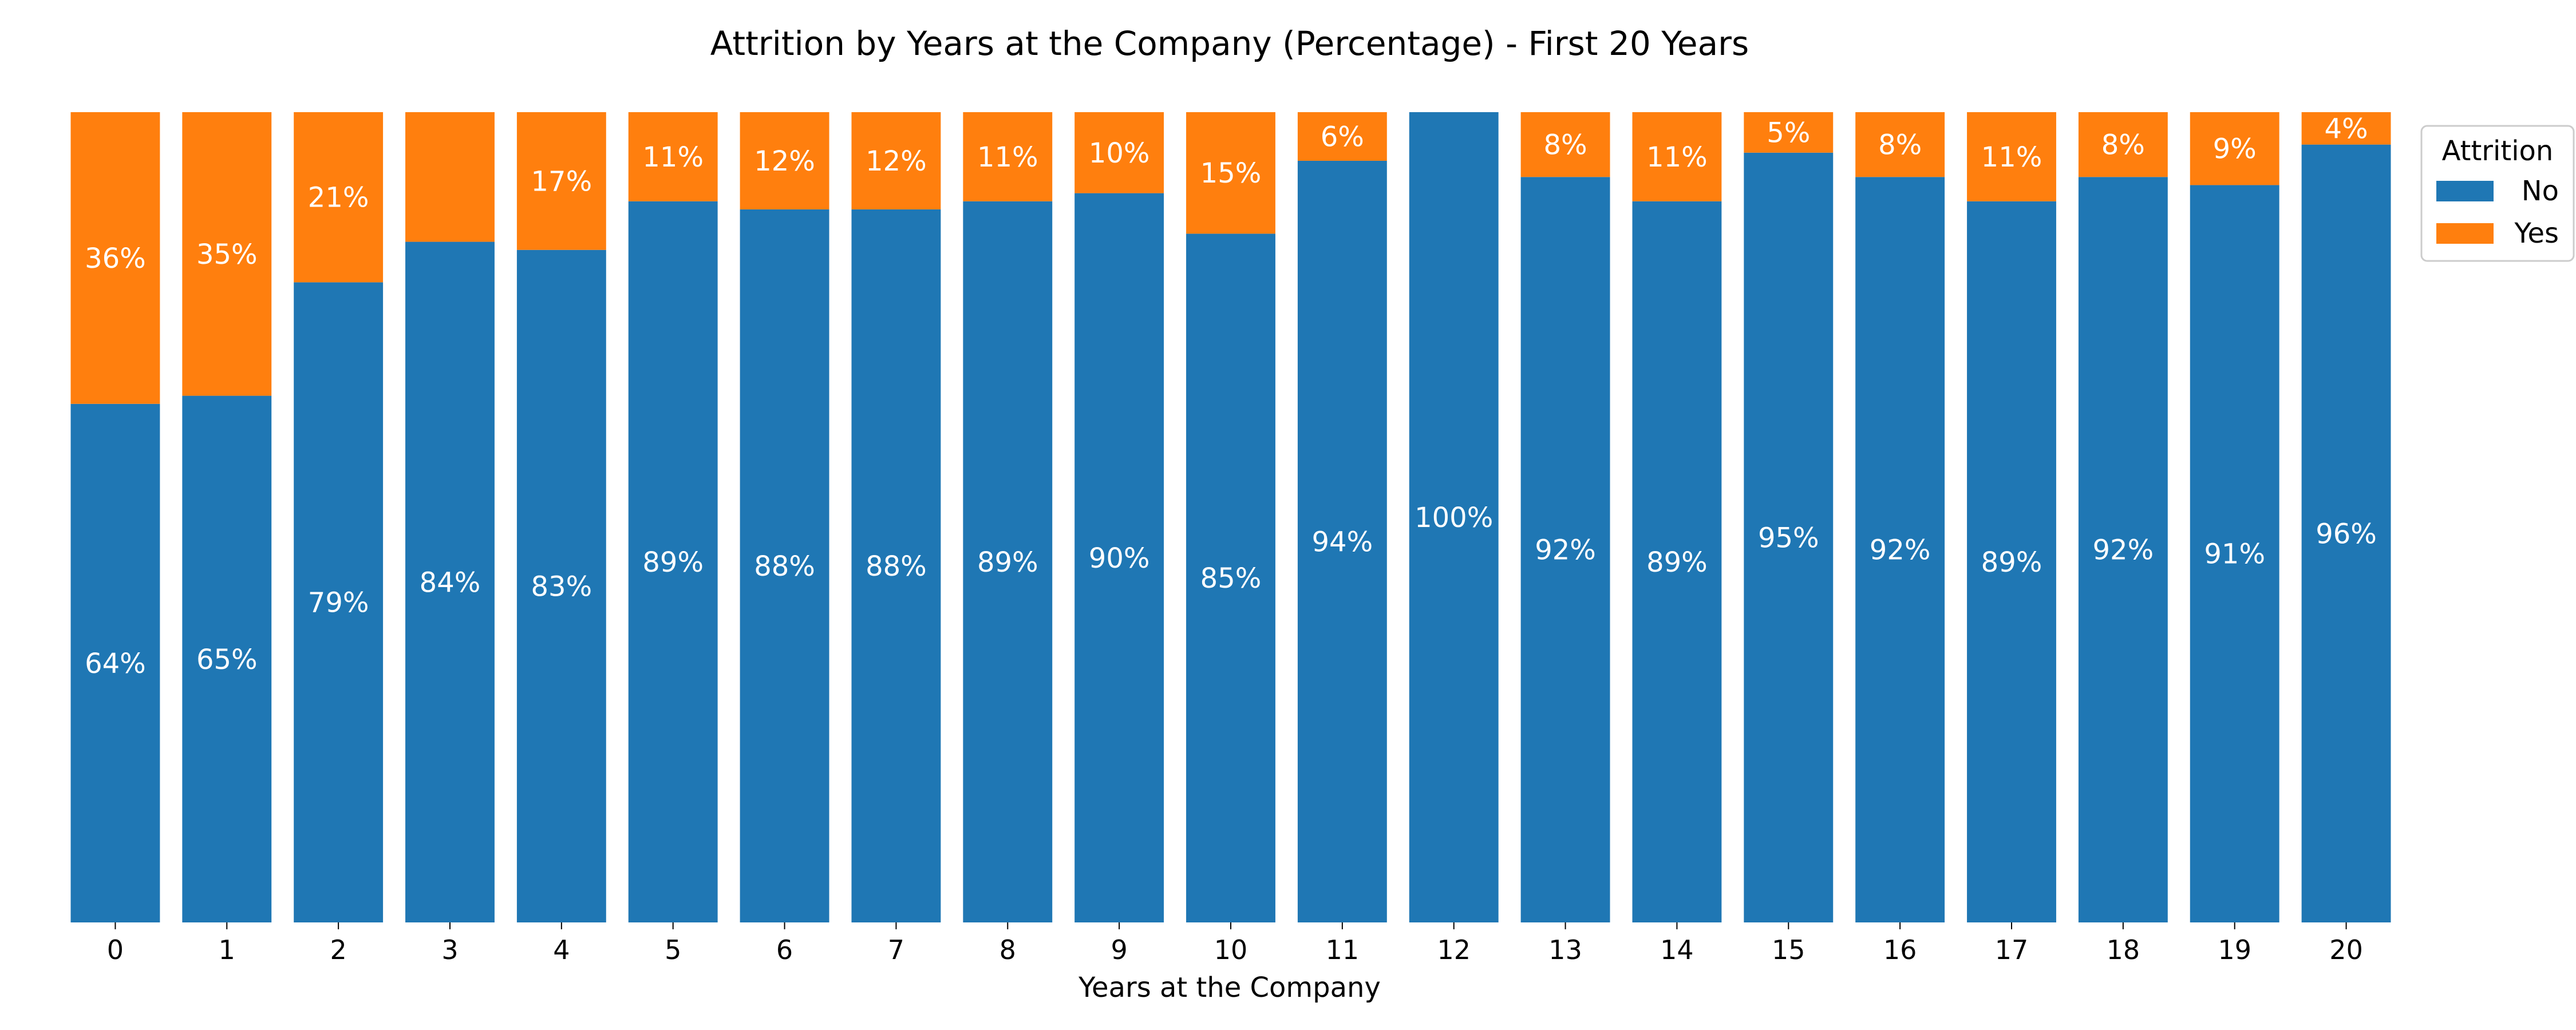 This screenshot has width=2576, height=1030. What do you see at coordinates (561, 949) in the screenshot?
I see `x-tick-label-4: 4` at bounding box center [561, 949].